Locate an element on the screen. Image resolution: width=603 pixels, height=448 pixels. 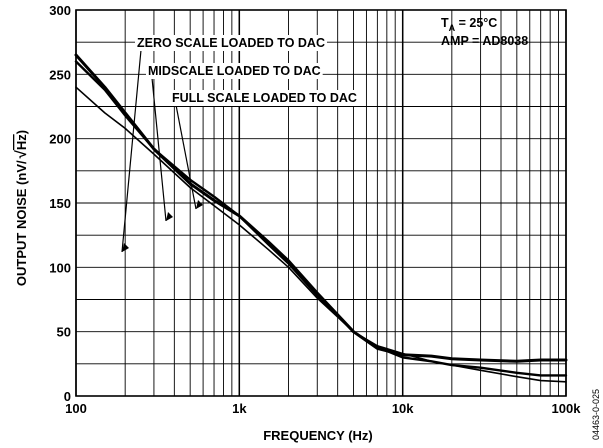
y-axis-title-radicand: Hz is located at coordinates (21, 142).